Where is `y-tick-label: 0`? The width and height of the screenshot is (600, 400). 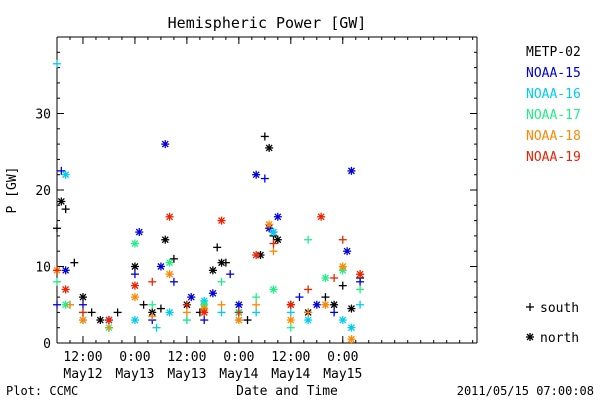
y-tick-label: 0 is located at coordinates (47, 344).